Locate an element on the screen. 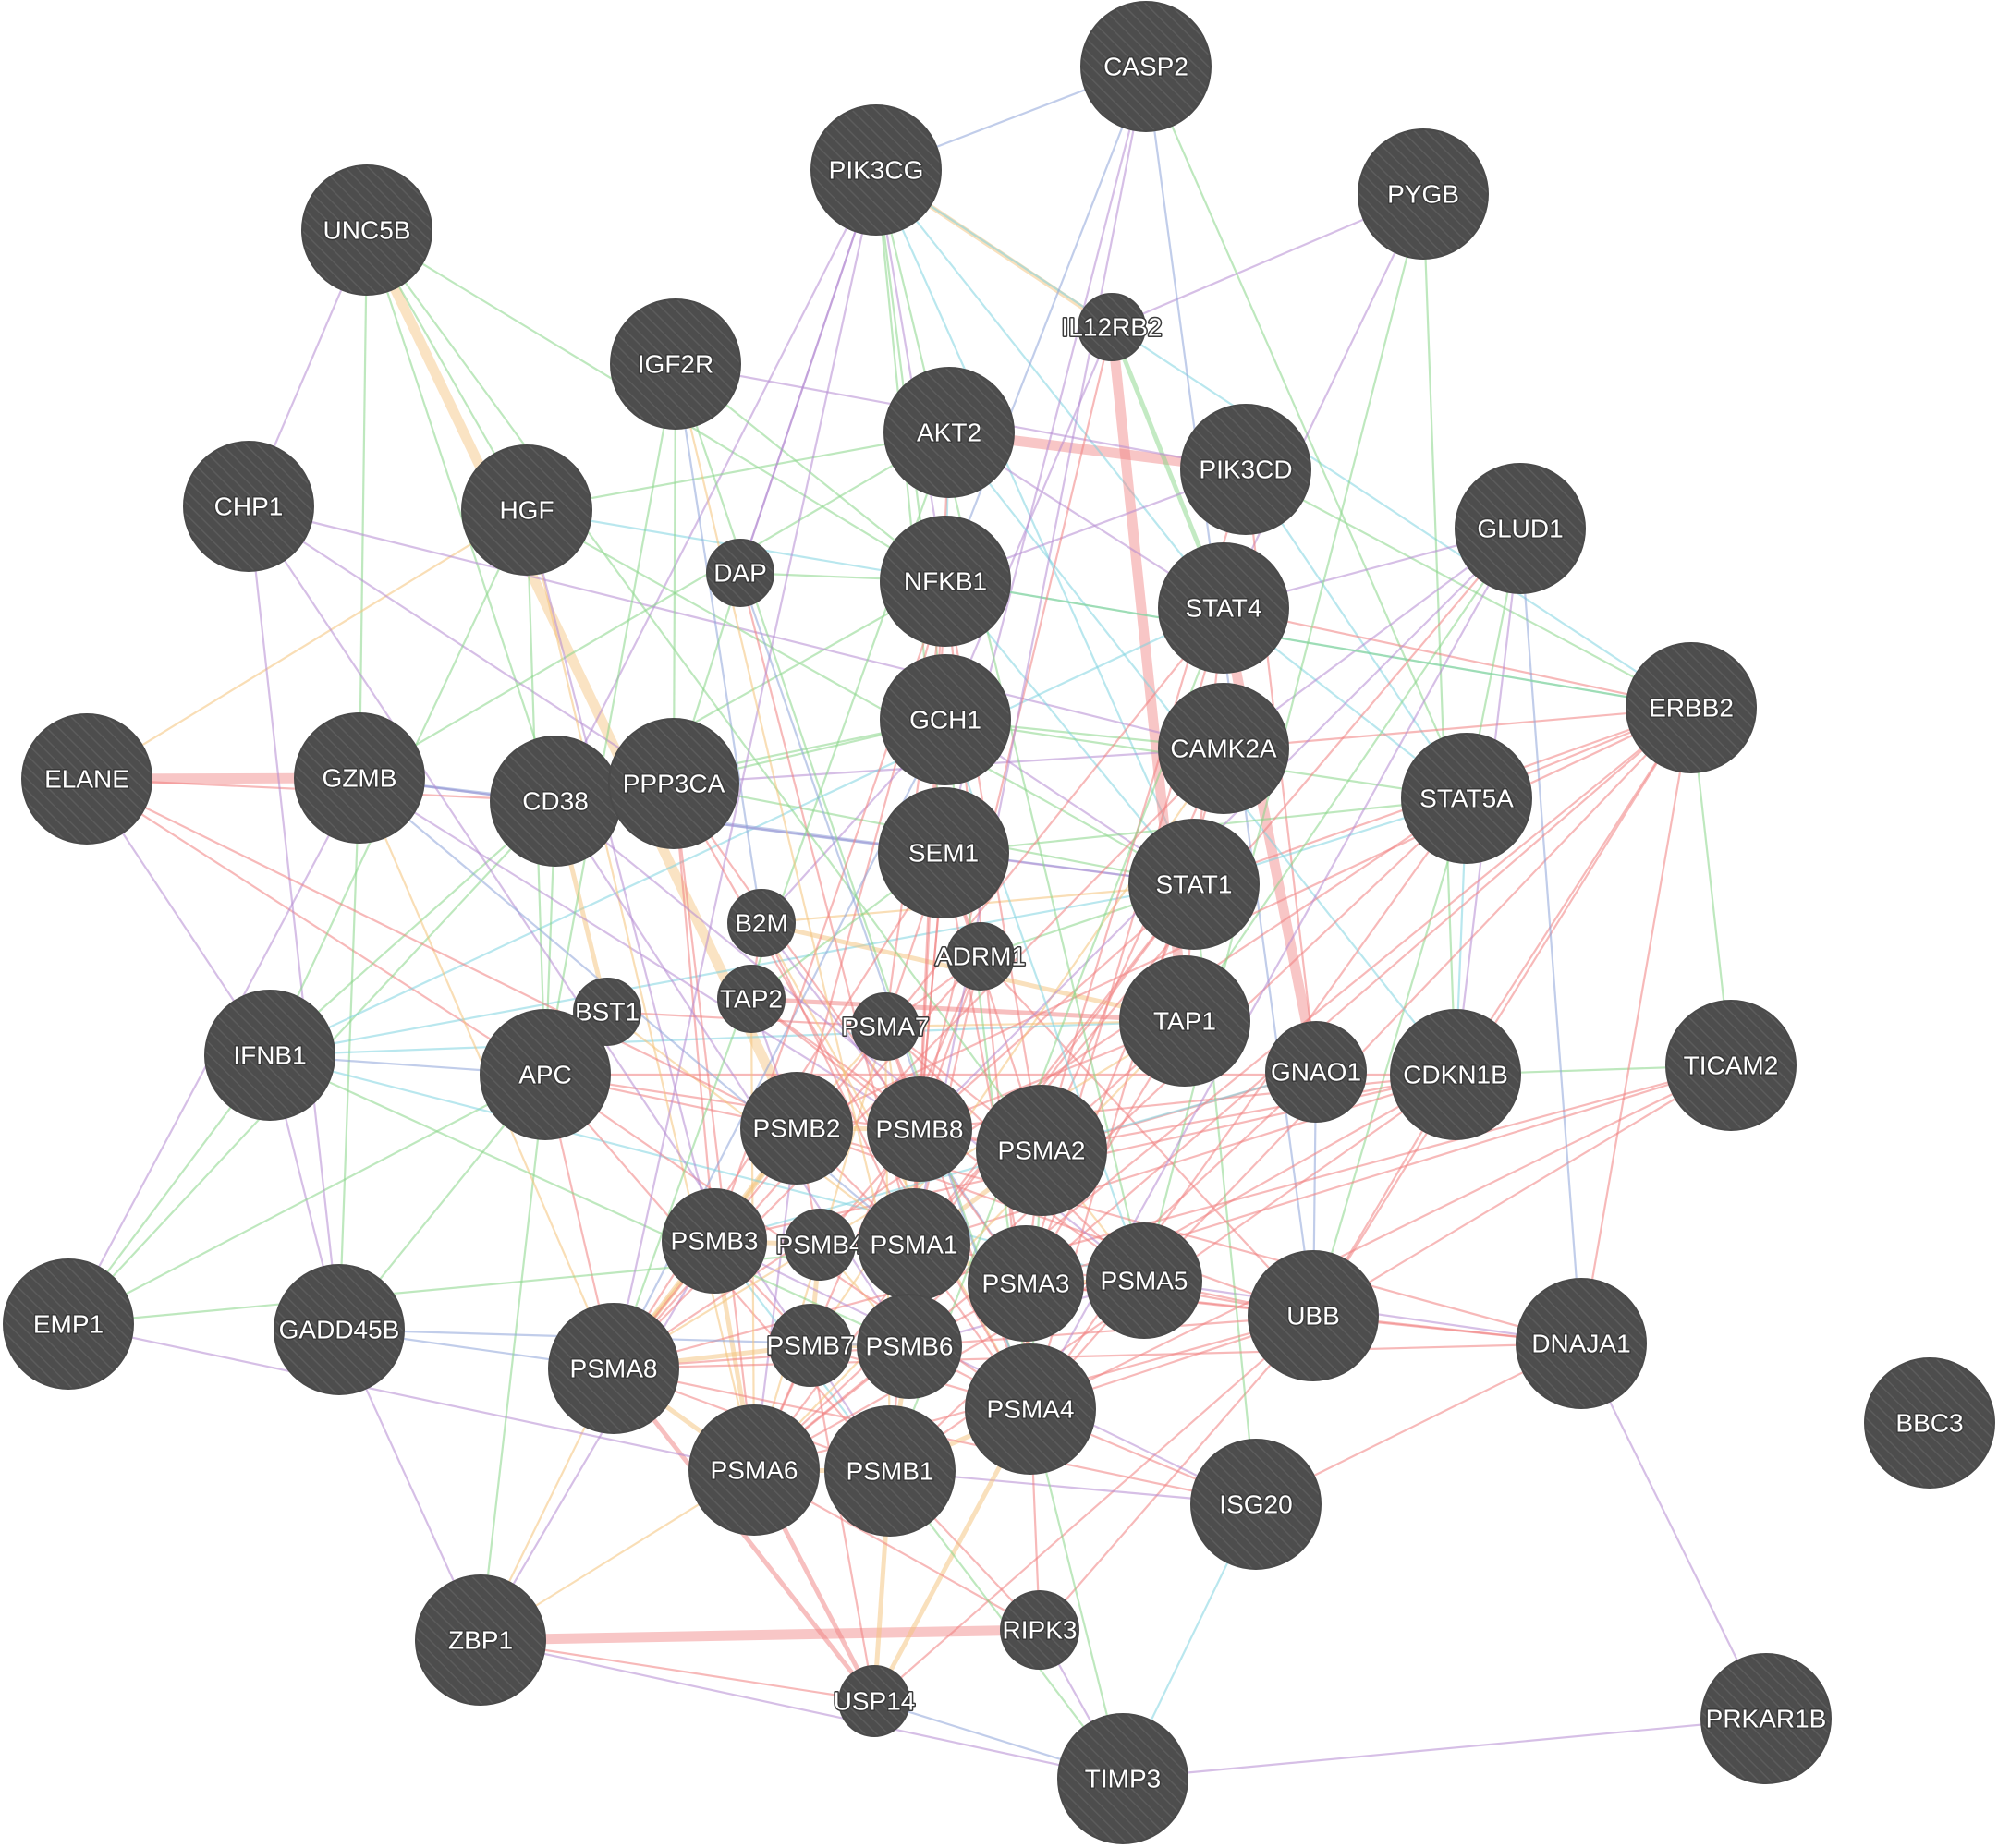 The width and height of the screenshot is (1998, 1848). node-psma3: PSMA3 is located at coordinates (1026, 1284).